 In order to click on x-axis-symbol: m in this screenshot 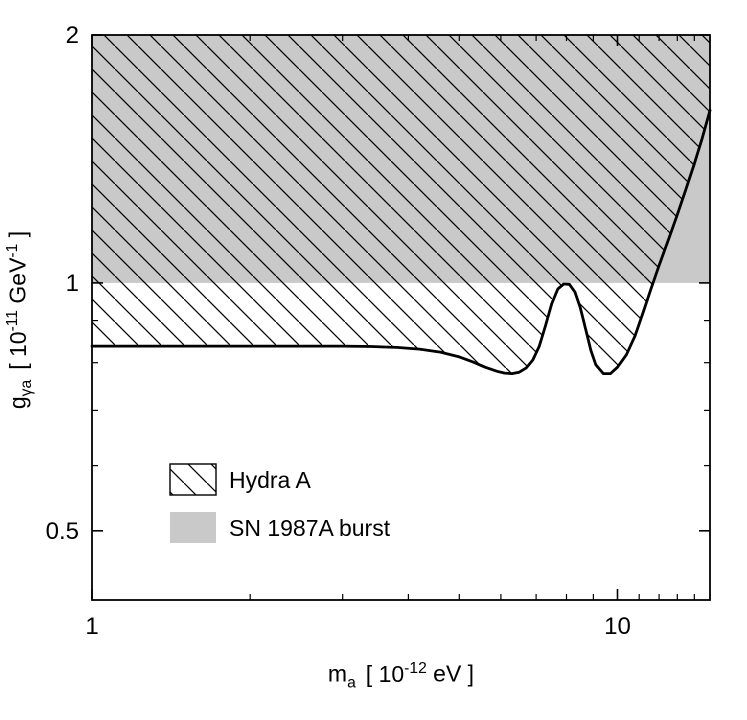, I will do `click(337, 673)`.